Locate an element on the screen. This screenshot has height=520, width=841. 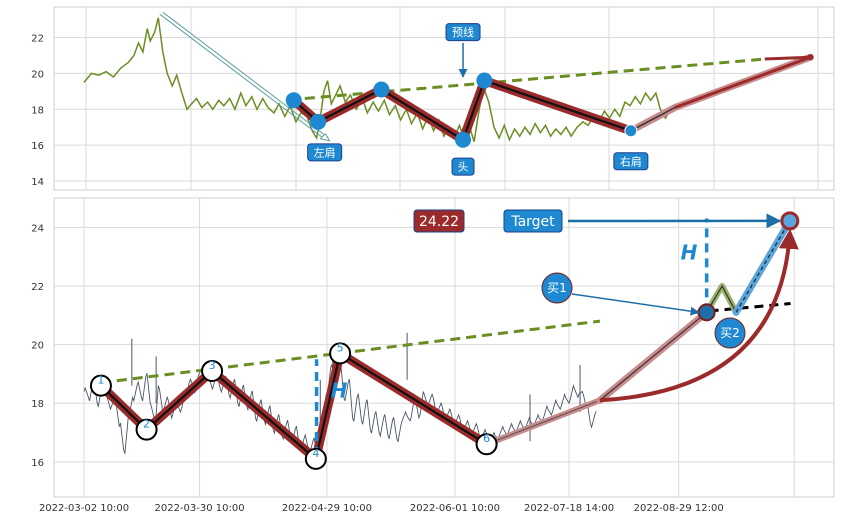
pattern-tail-inner is located at coordinates (543, 422).